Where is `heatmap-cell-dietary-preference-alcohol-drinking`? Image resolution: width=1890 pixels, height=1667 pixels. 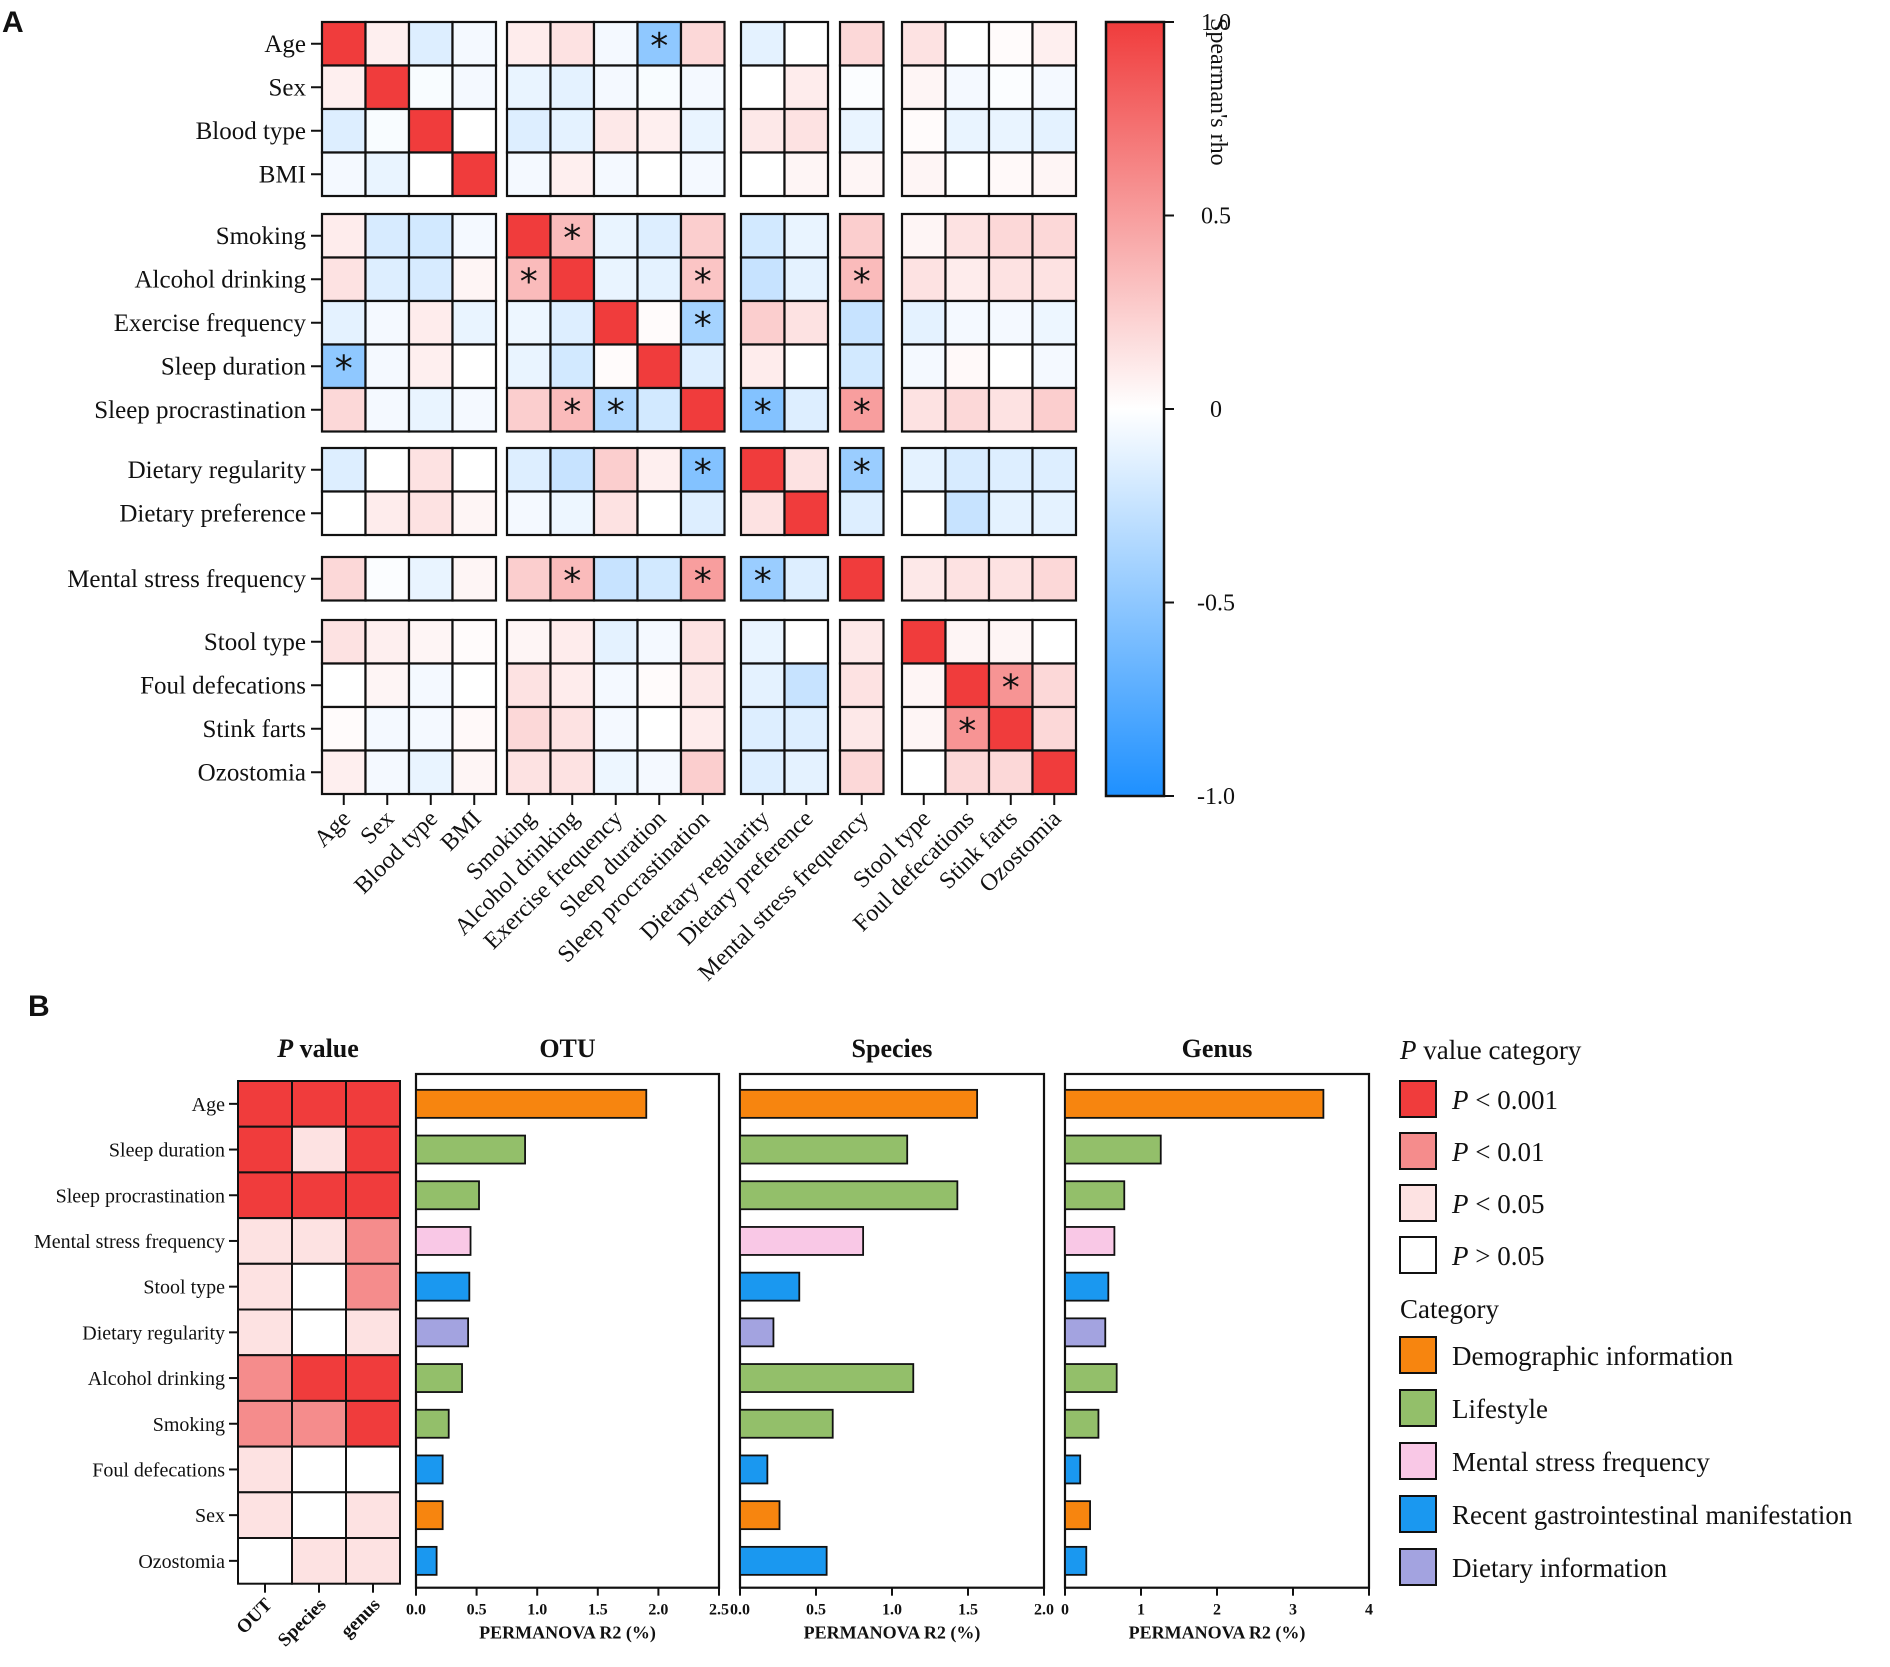 heatmap-cell-dietary-preference-alcohol-drinking is located at coordinates (572, 513).